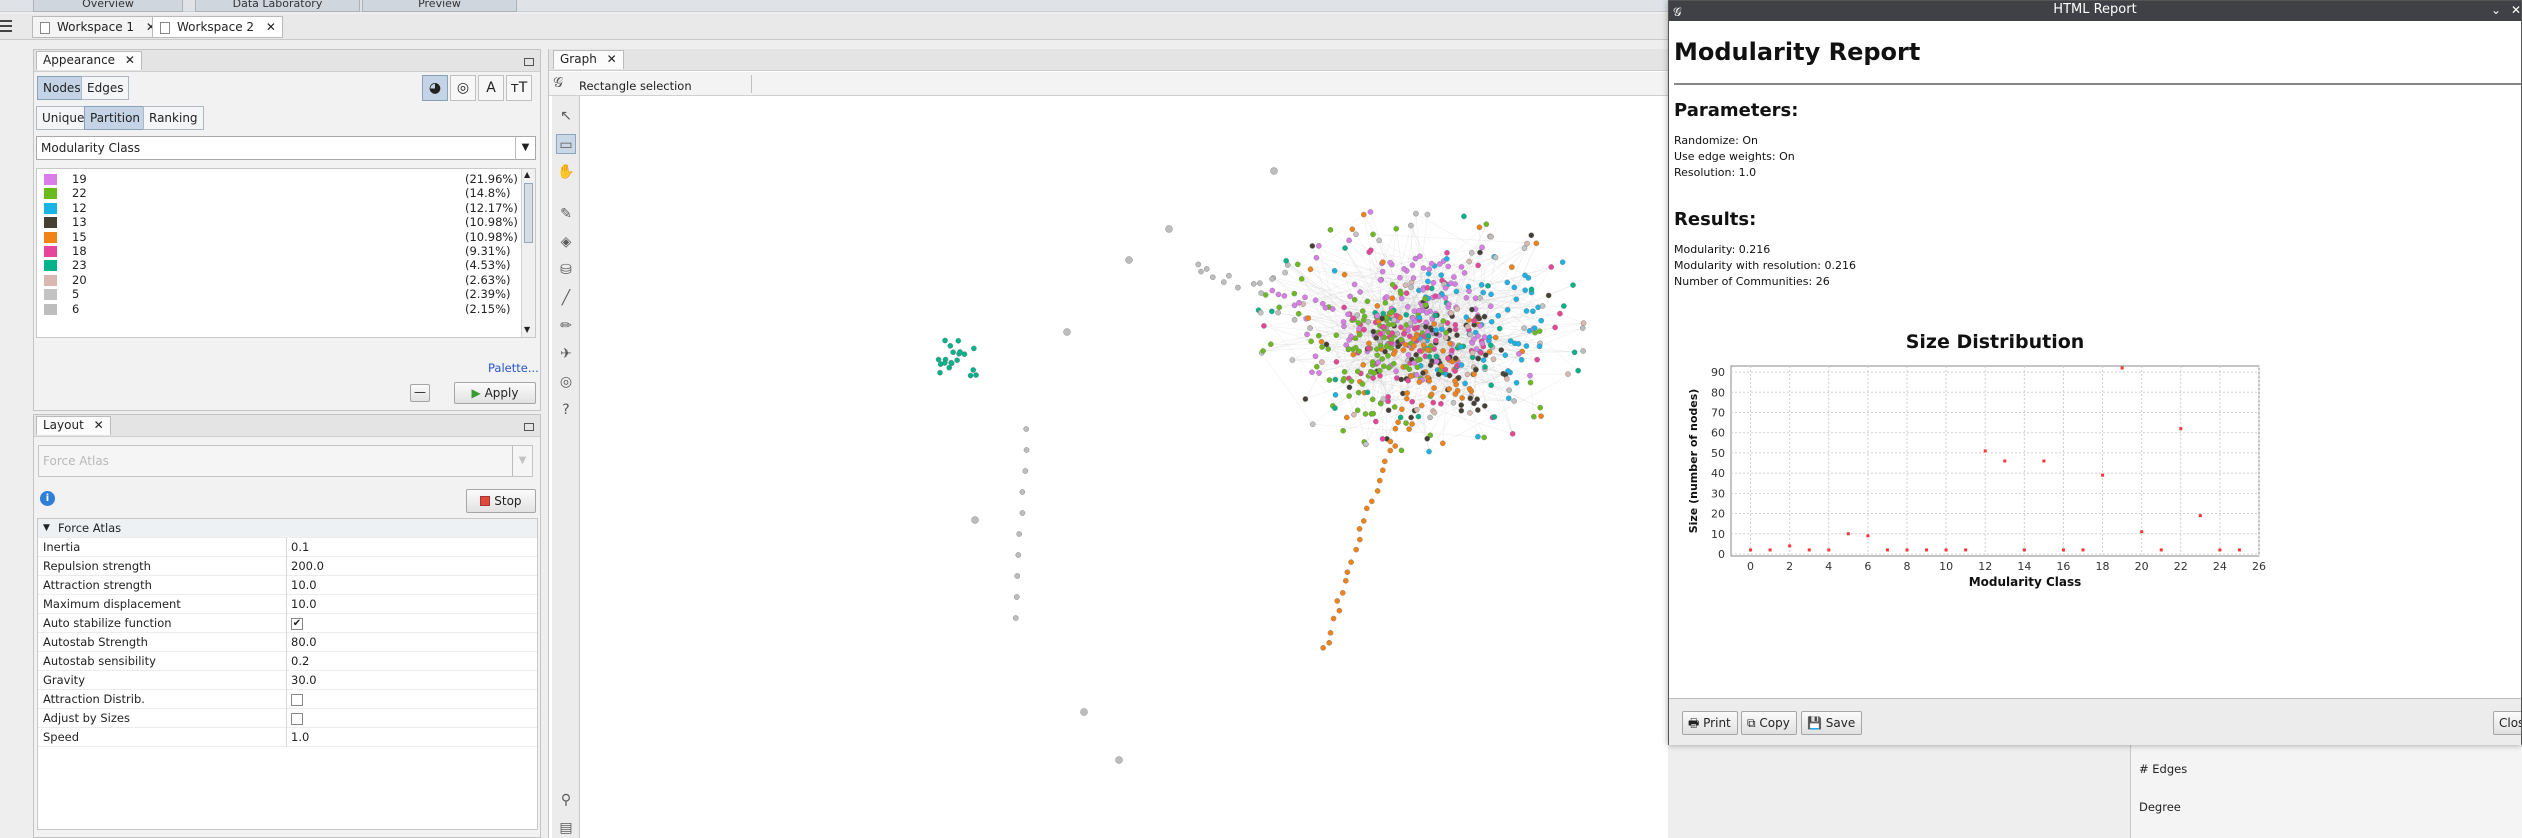 The height and width of the screenshot is (838, 2522). Describe the element at coordinates (277, 237) in the screenshot. I see `partition-item: 15 (10.98%)` at that location.